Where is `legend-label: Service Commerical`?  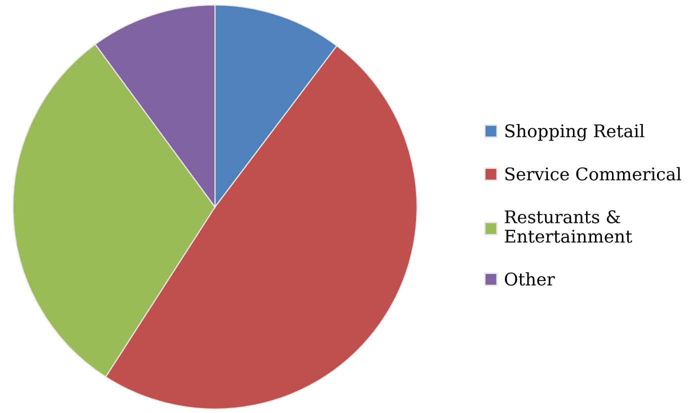 legend-label: Service Commerical is located at coordinates (593, 174).